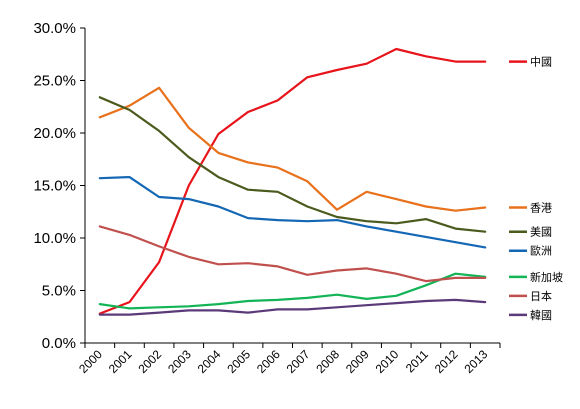 The width and height of the screenshot is (580, 409). I want to click on legend-label: 新加坡, so click(546, 277).